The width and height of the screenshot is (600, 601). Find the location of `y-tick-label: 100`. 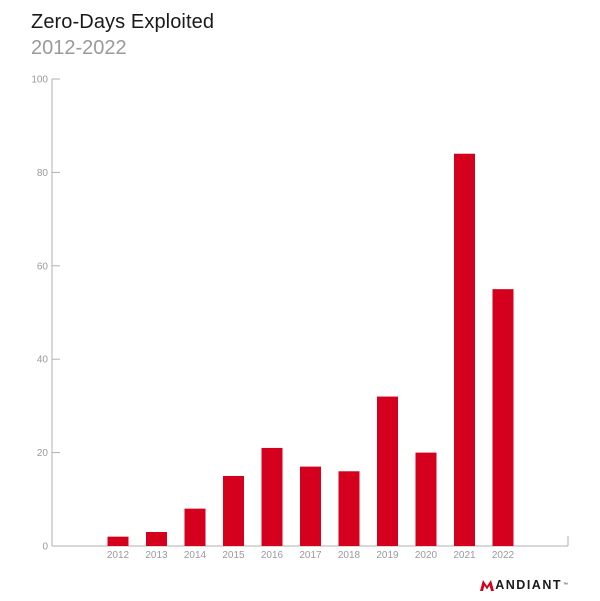

y-tick-label: 100 is located at coordinates (39, 80).